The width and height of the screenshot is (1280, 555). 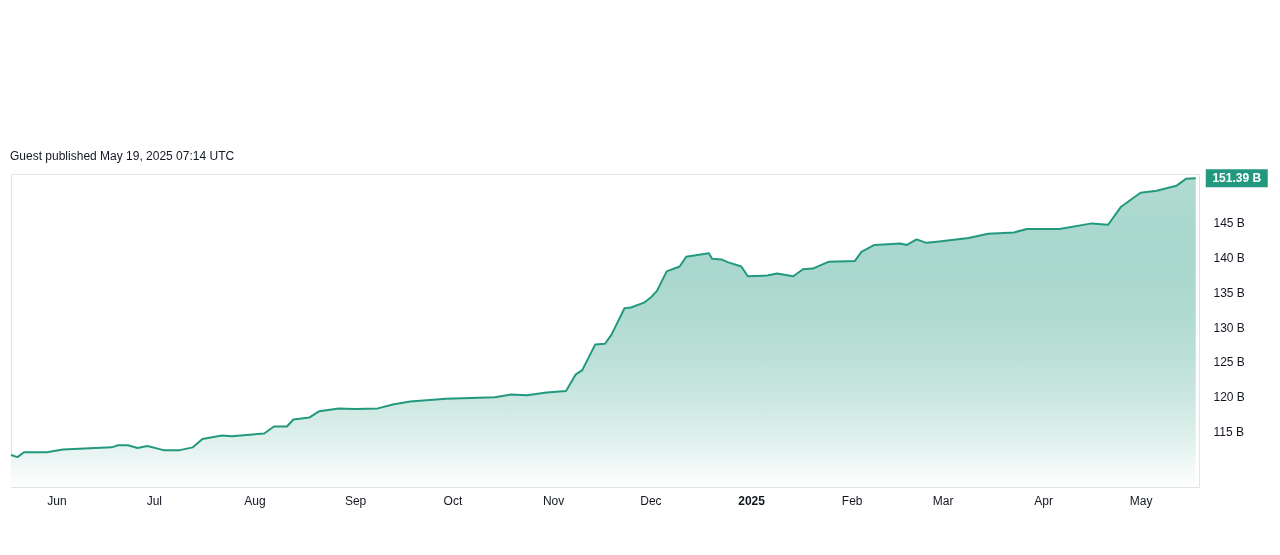 What do you see at coordinates (355, 500) in the screenshot?
I see `x-tick-label: Sep` at bounding box center [355, 500].